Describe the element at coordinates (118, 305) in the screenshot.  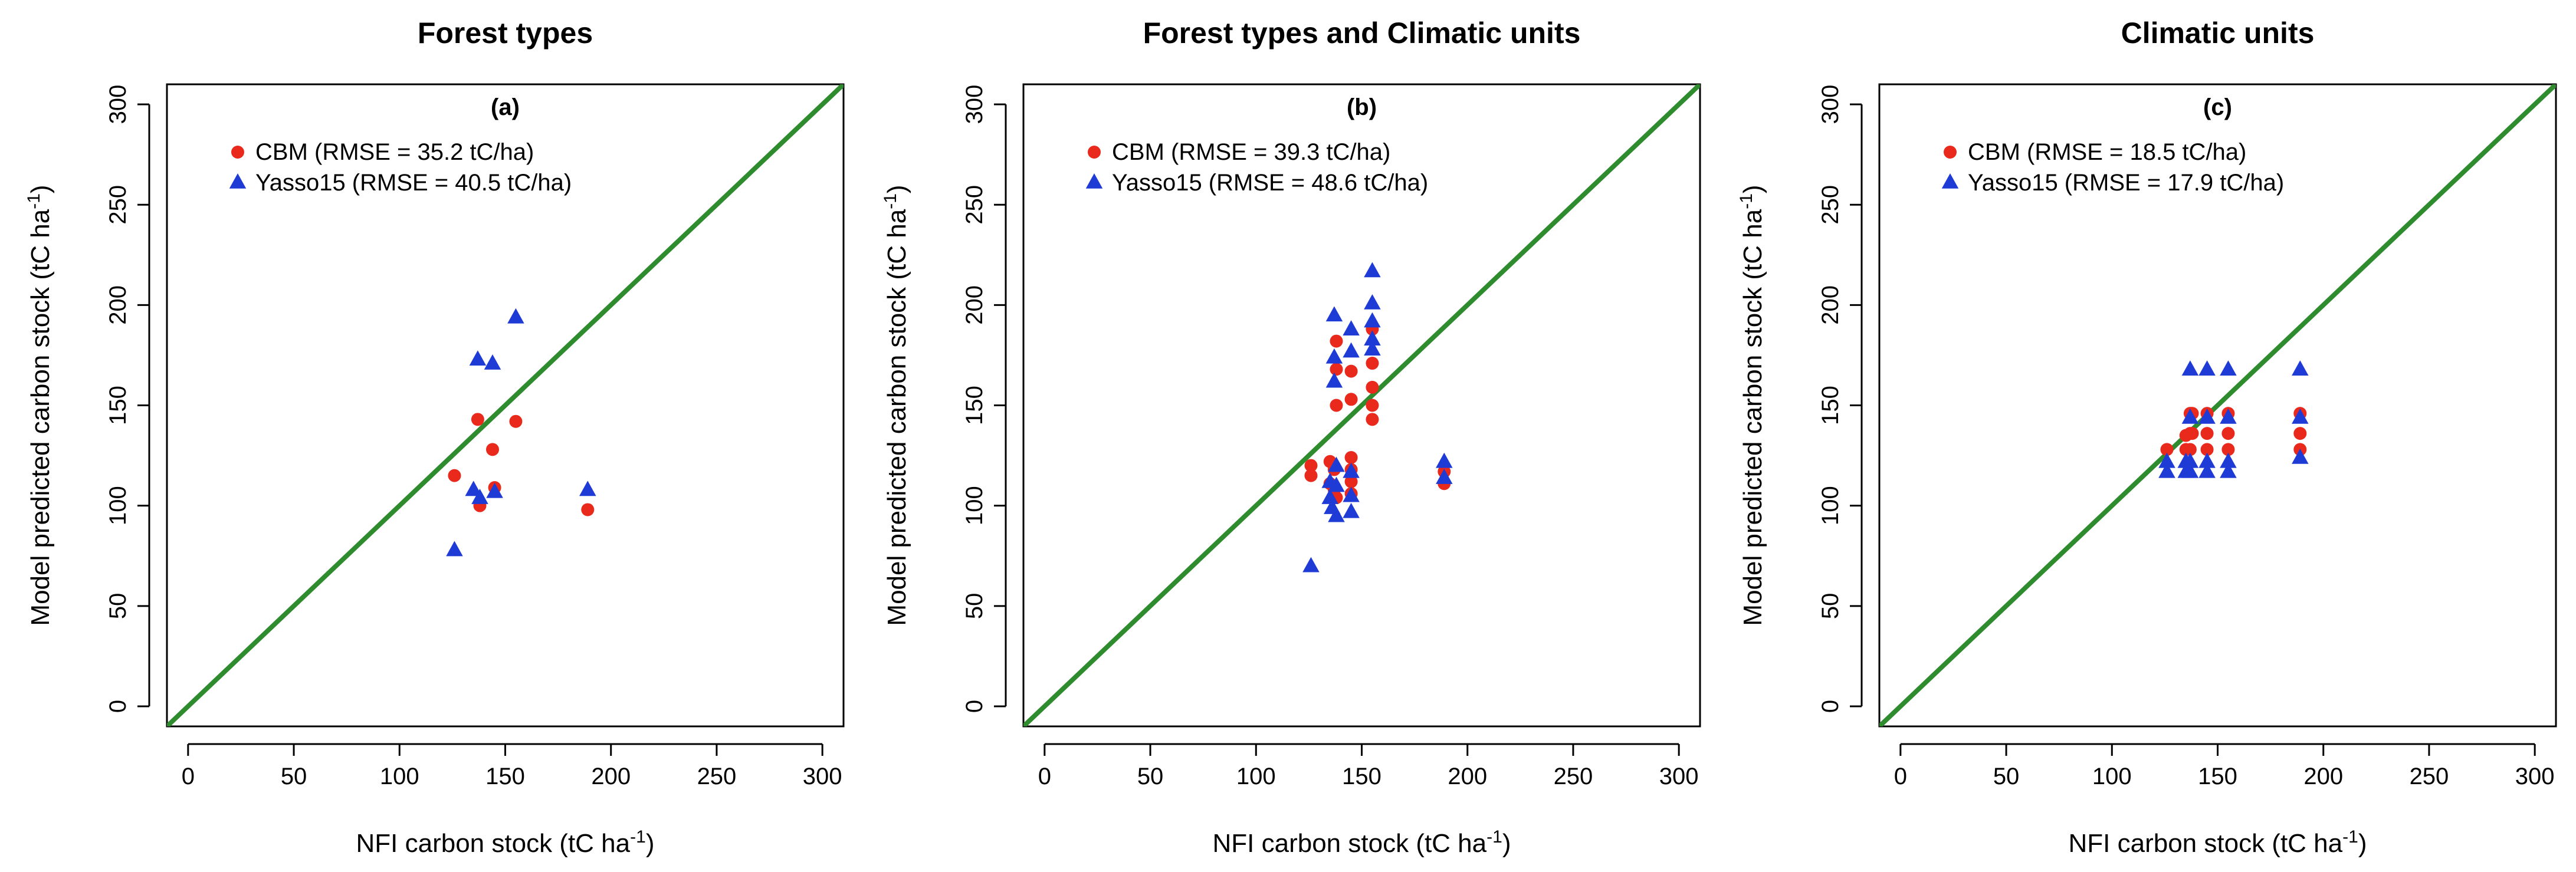
I see `y-tick-label: 200` at that location.